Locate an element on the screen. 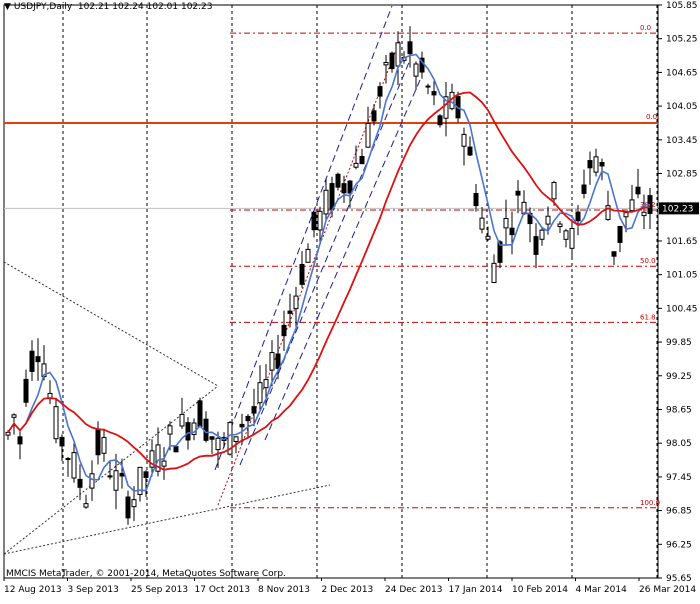 This screenshot has height=604, width=700. price-tick-label: 99.85 is located at coordinates (679, 343).